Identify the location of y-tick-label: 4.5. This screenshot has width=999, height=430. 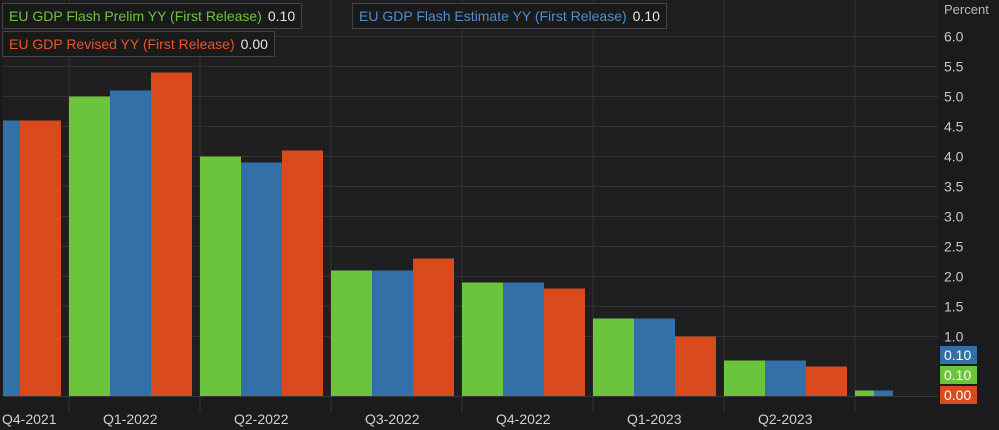
(954, 127).